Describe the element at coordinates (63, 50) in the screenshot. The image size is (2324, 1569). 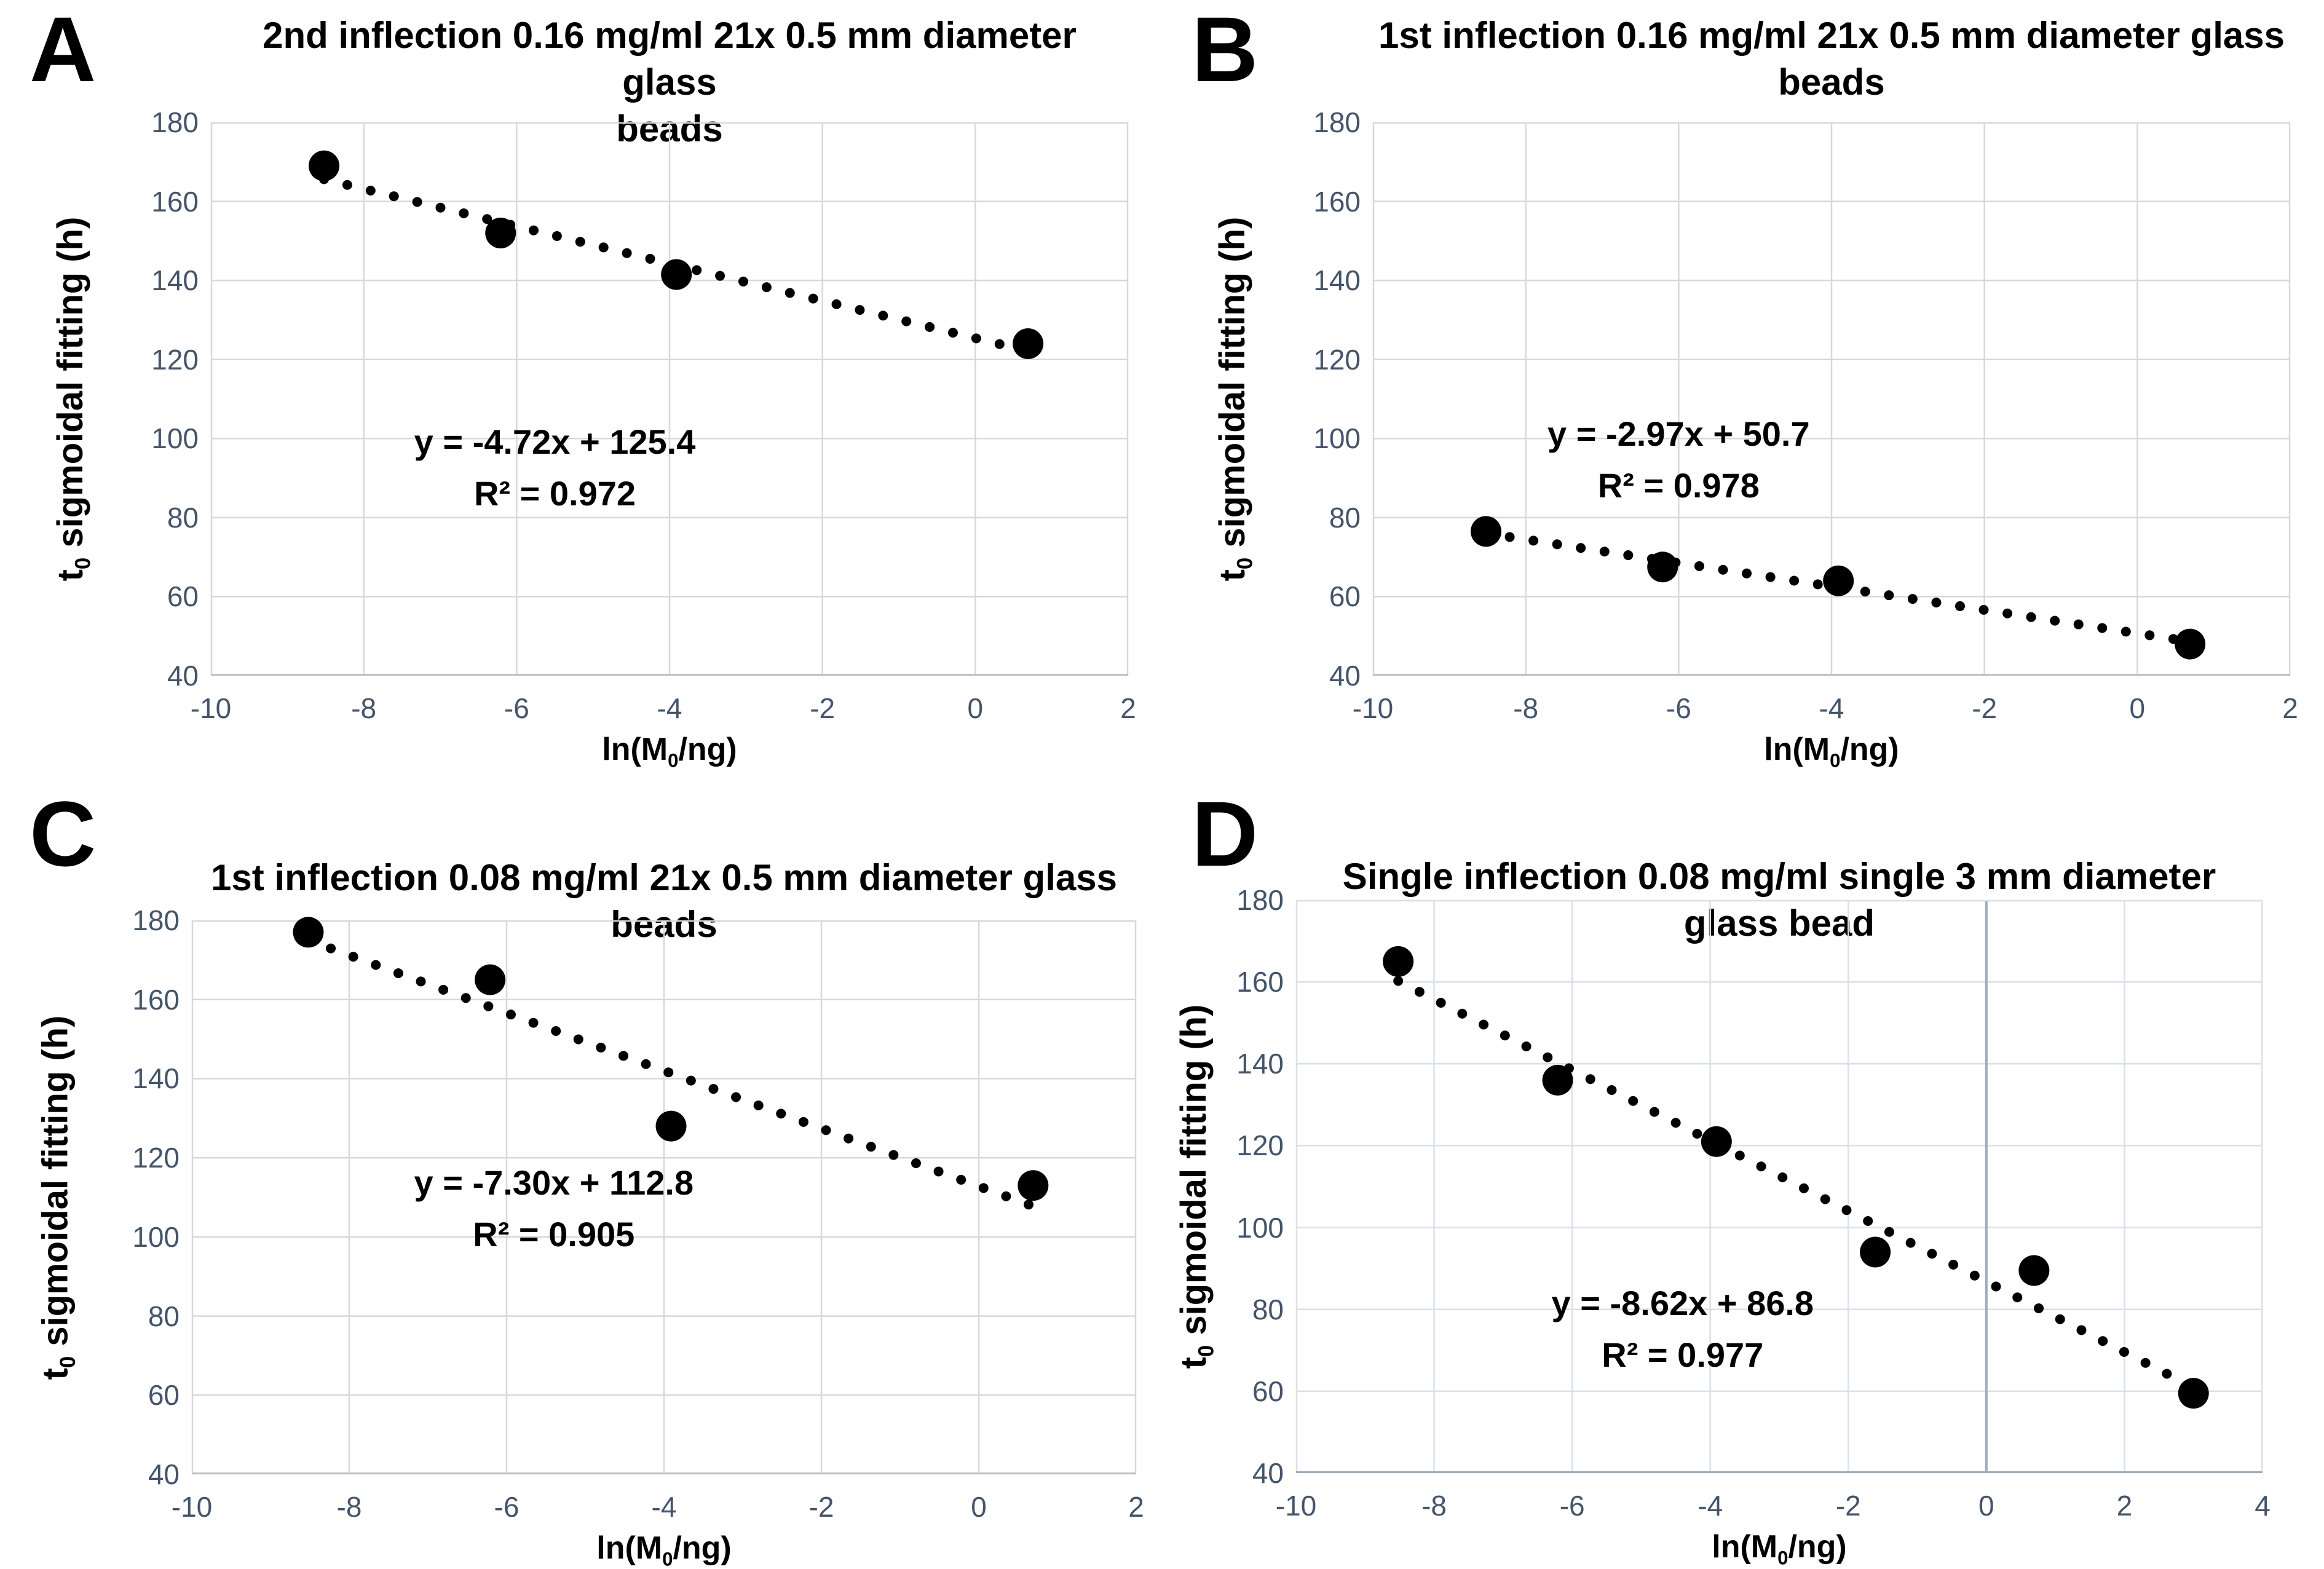
I see `panel-letter-A: A` at that location.